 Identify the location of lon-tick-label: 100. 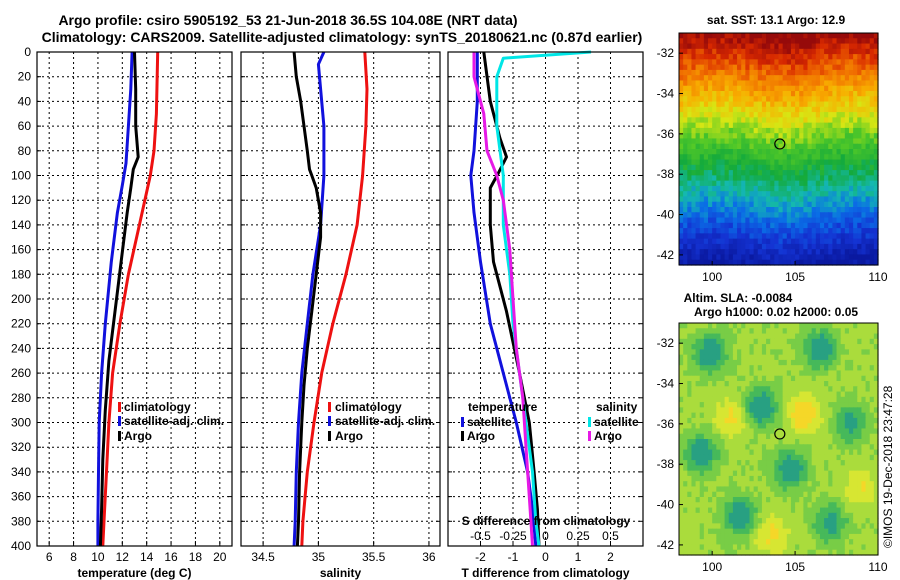
(712, 277).